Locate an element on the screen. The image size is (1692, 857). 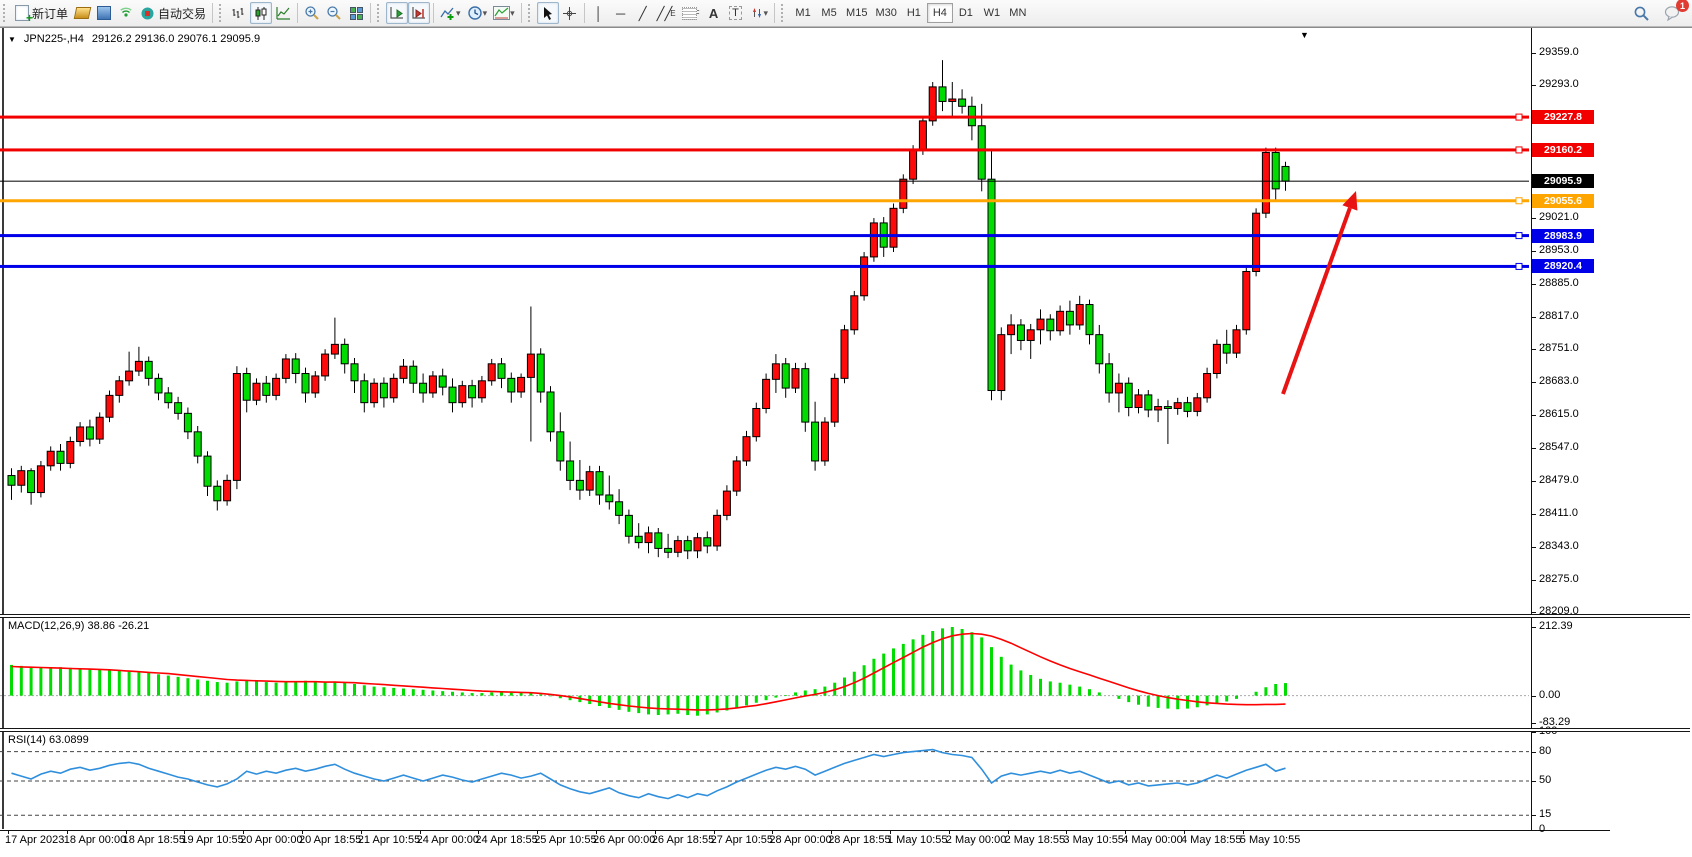
templates-button: ▾ is located at coordinates (504, 13).